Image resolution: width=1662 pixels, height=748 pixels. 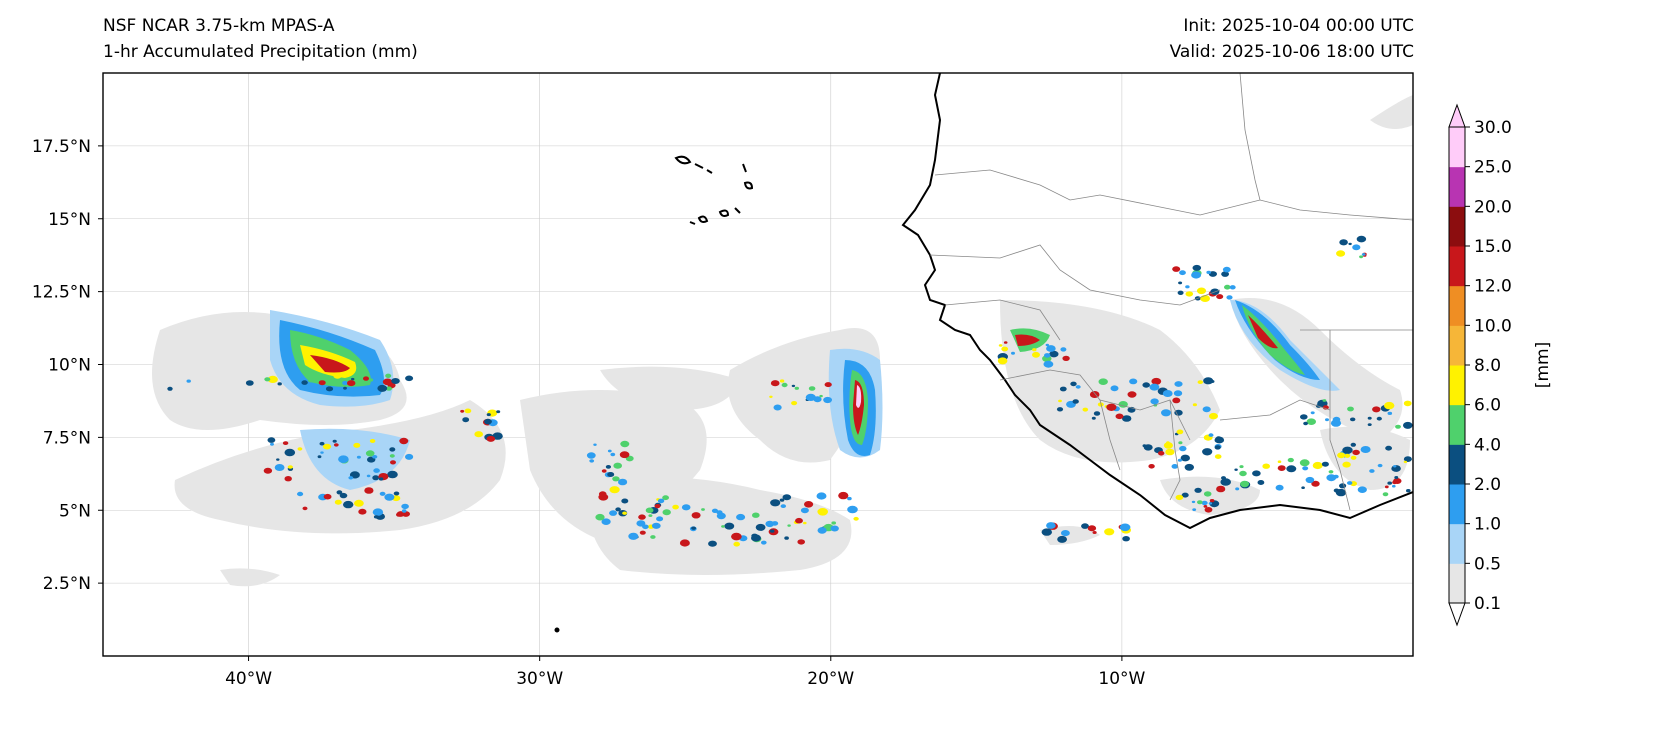 I want to click on colorbar-level-label: 0.5, so click(x=1487, y=564).